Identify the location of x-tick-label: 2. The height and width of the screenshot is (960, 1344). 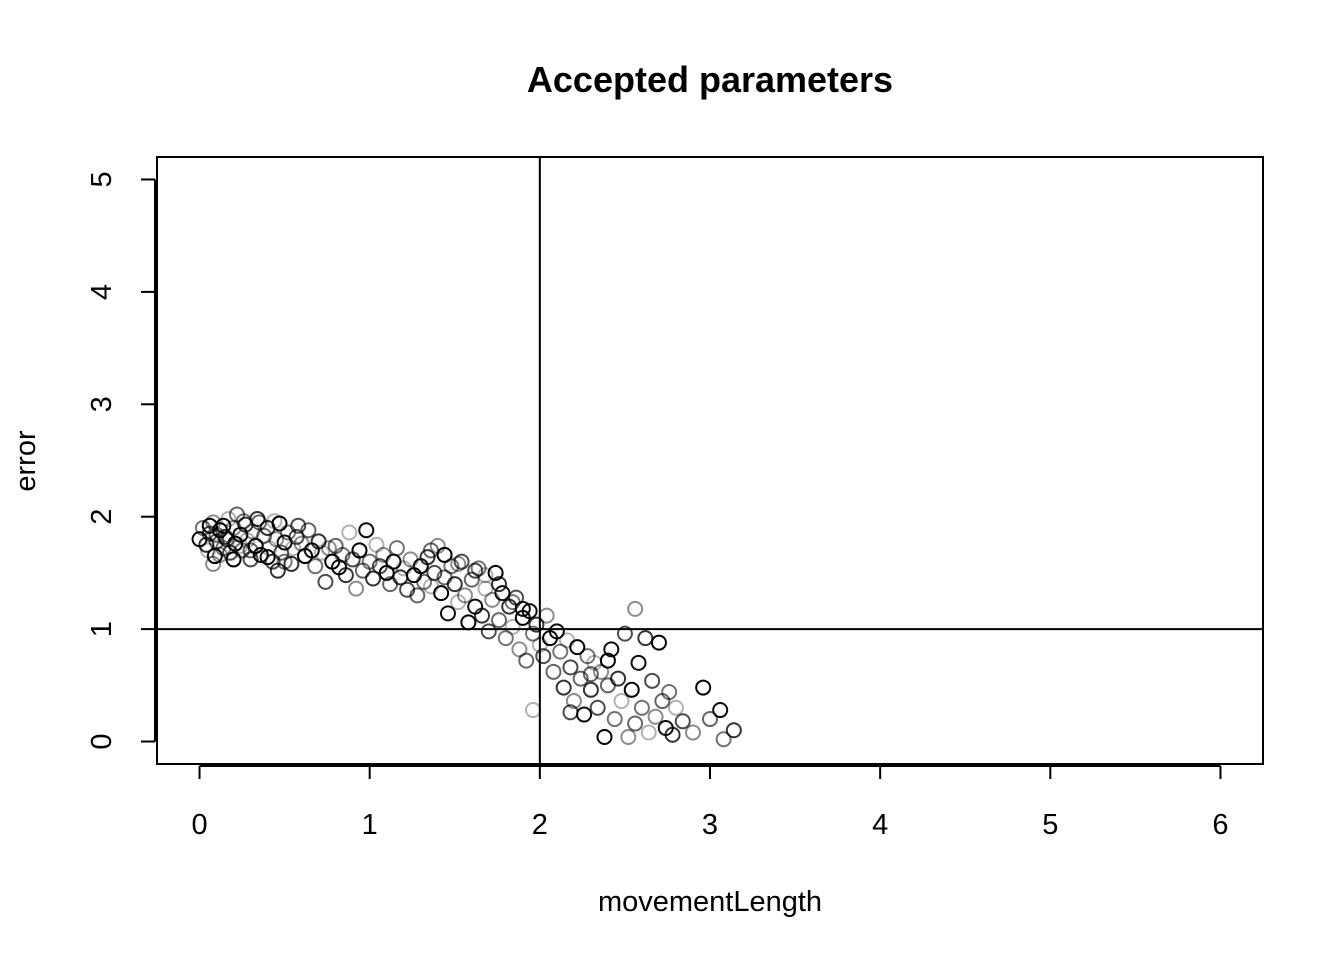
(540, 825).